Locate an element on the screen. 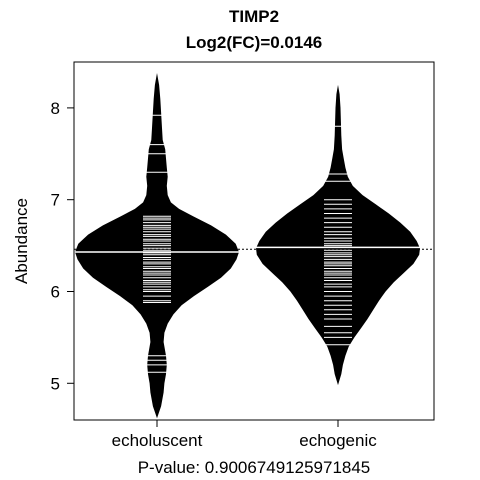  y-tick-label-0: 5 is located at coordinates (55, 383).